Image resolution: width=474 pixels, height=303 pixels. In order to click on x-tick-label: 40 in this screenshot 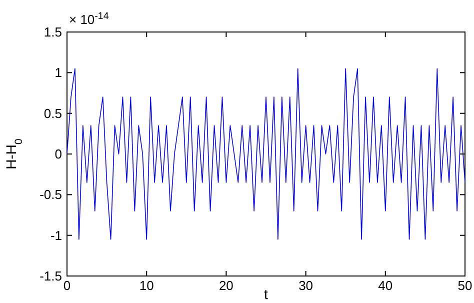, I will do `click(385, 285)`.